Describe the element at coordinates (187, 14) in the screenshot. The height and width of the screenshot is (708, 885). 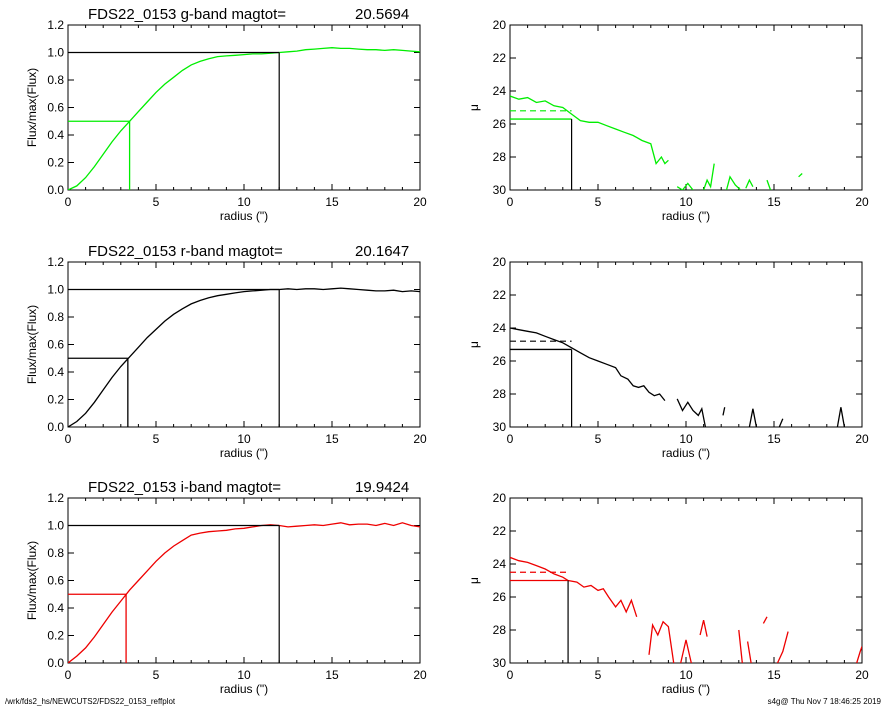
I see `chart-title: FDS22_0153 g-band magtot=` at that location.